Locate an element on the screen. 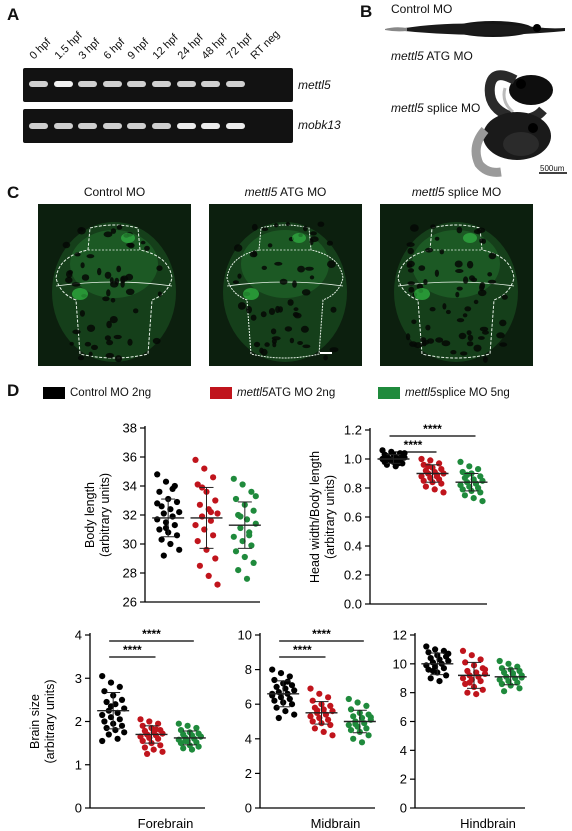 Image resolution: width=572 pixels, height=831 pixels. embryo-label-atg: mettl5 ATG MO is located at coordinates (432, 56).